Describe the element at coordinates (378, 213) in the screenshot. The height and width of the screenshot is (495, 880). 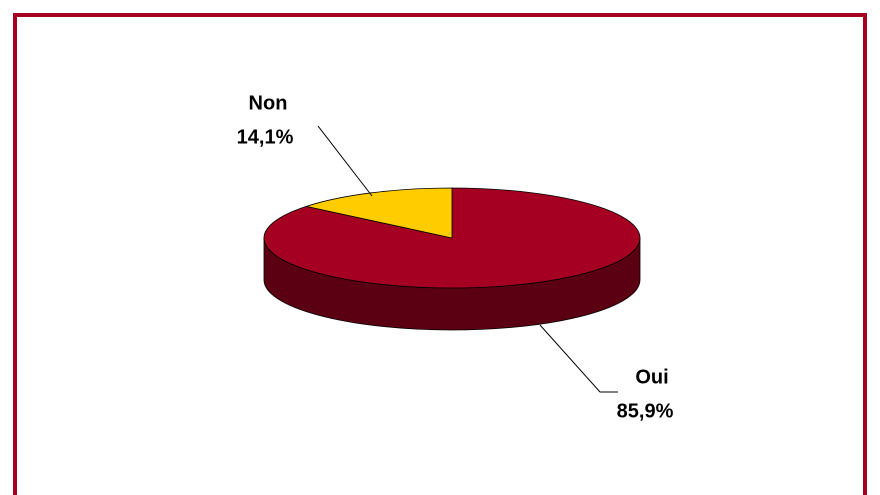
I see `pie-slice` at that location.